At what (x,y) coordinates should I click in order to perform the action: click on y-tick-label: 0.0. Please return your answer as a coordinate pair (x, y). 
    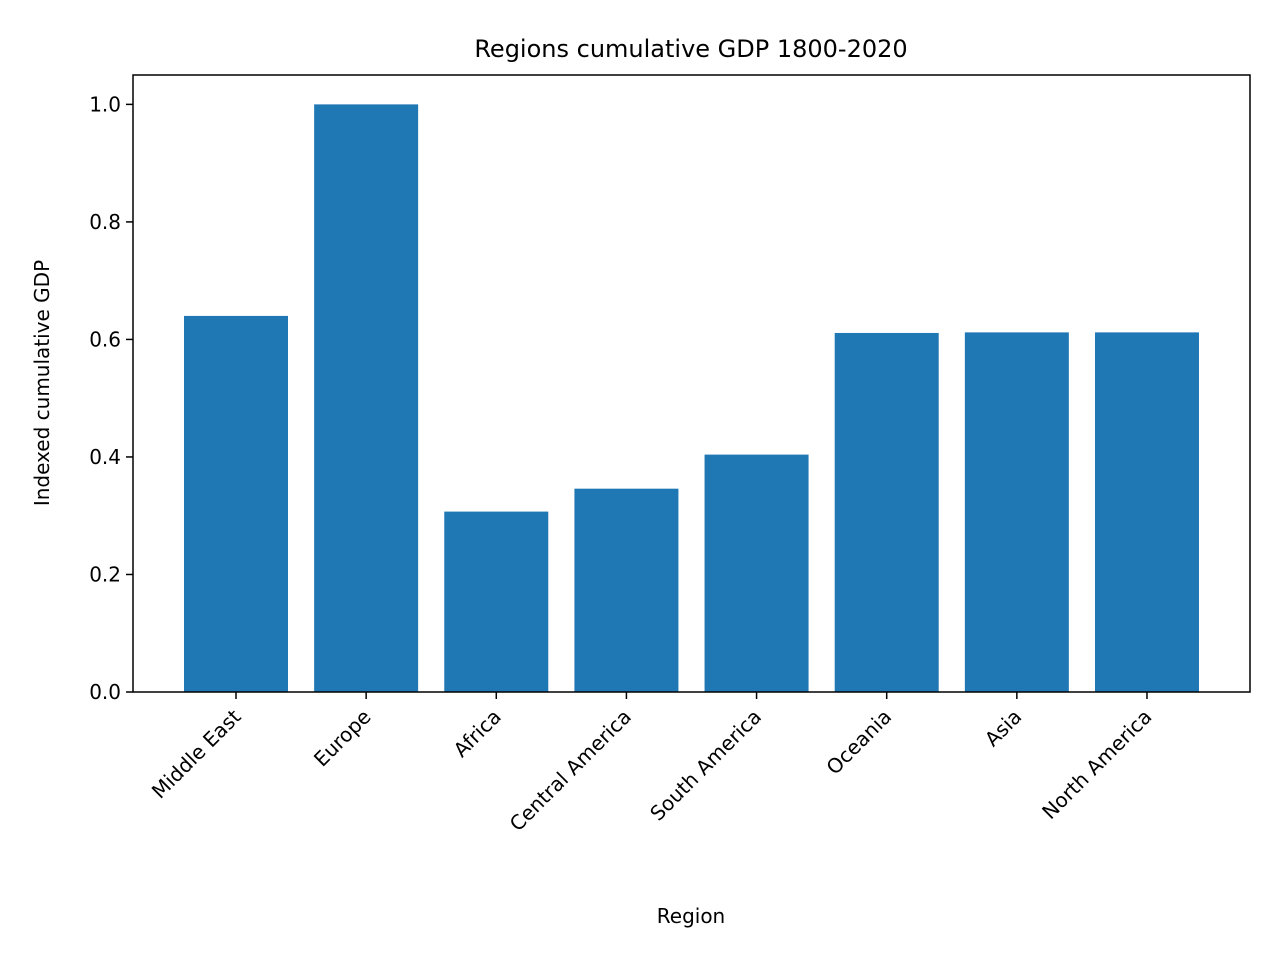
    Looking at the image, I should click on (105, 692).